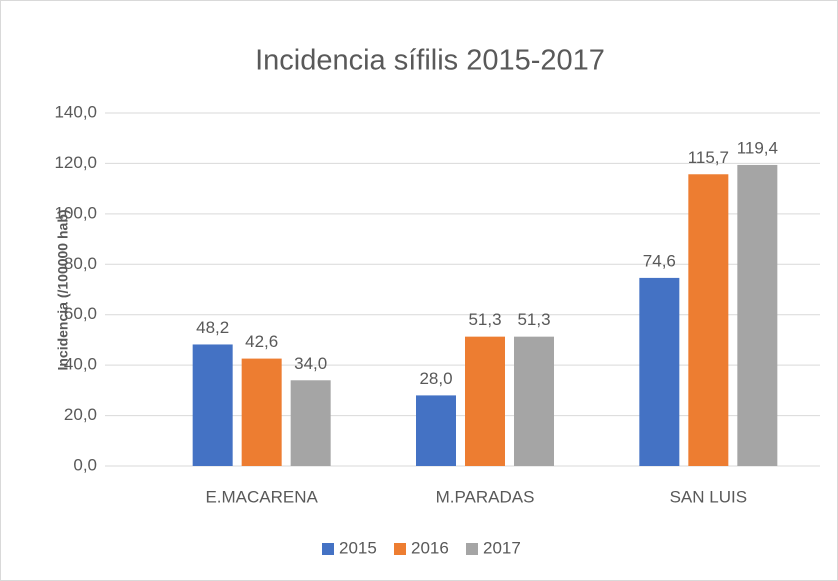  Describe the element at coordinates (85, 464) in the screenshot. I see `y-tick-label: 0,0` at that location.